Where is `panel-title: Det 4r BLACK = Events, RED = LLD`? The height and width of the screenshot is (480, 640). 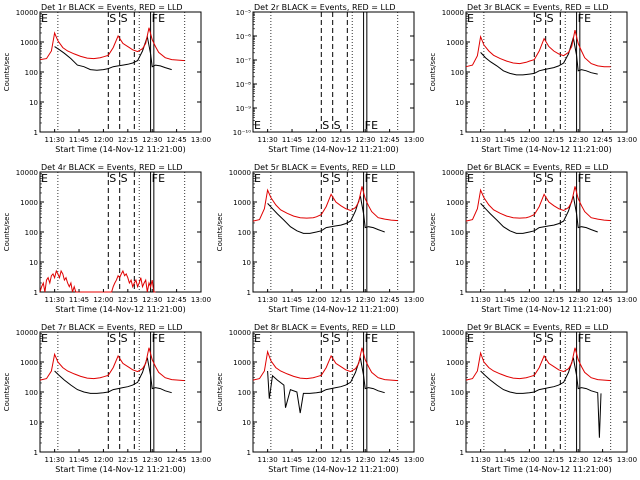
panel-title: Det 4r BLACK = Events, RED = LLD is located at coordinates (112, 167).